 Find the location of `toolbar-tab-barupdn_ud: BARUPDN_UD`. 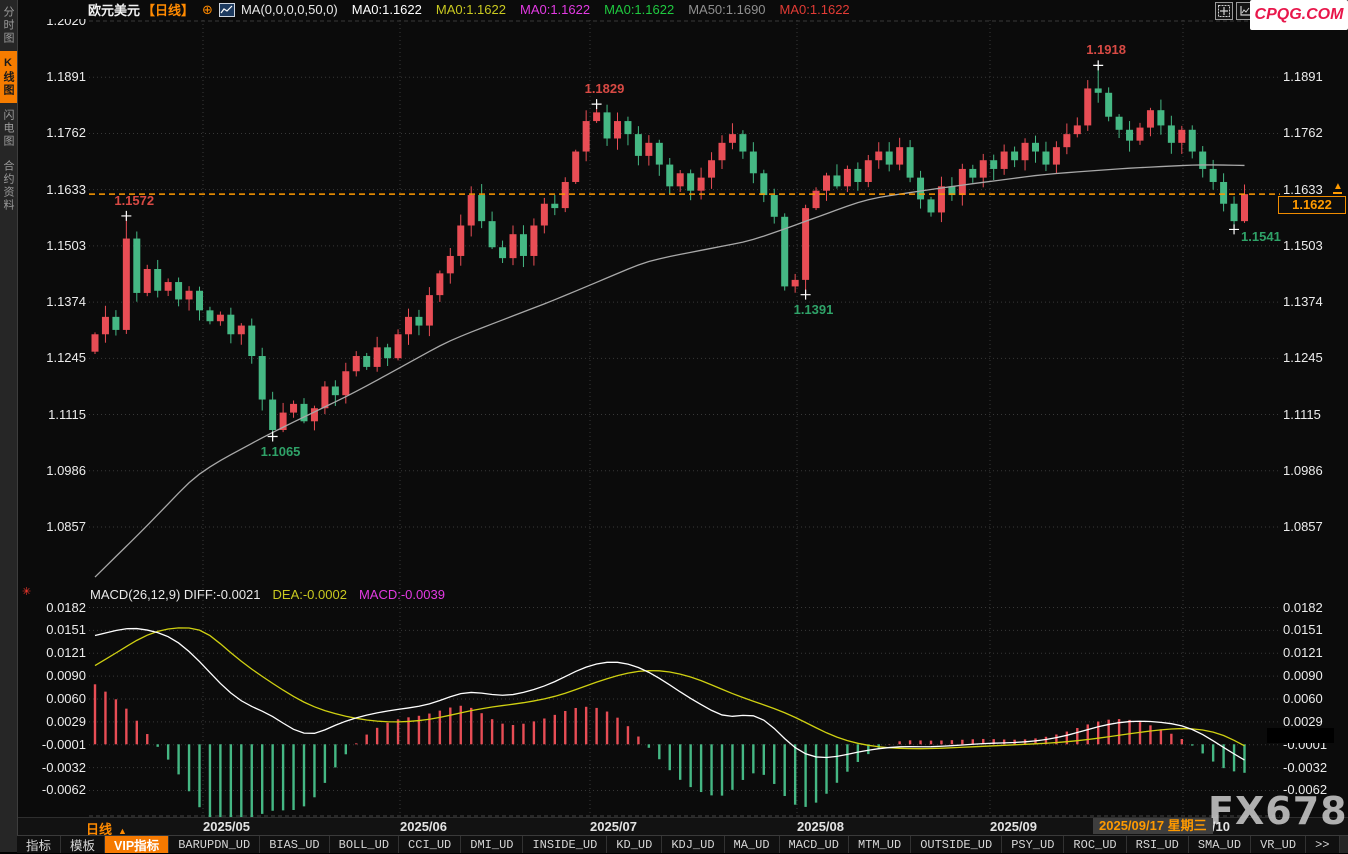

toolbar-tab-barupdn_ud: BARUPDN_UD is located at coordinates (214, 844).